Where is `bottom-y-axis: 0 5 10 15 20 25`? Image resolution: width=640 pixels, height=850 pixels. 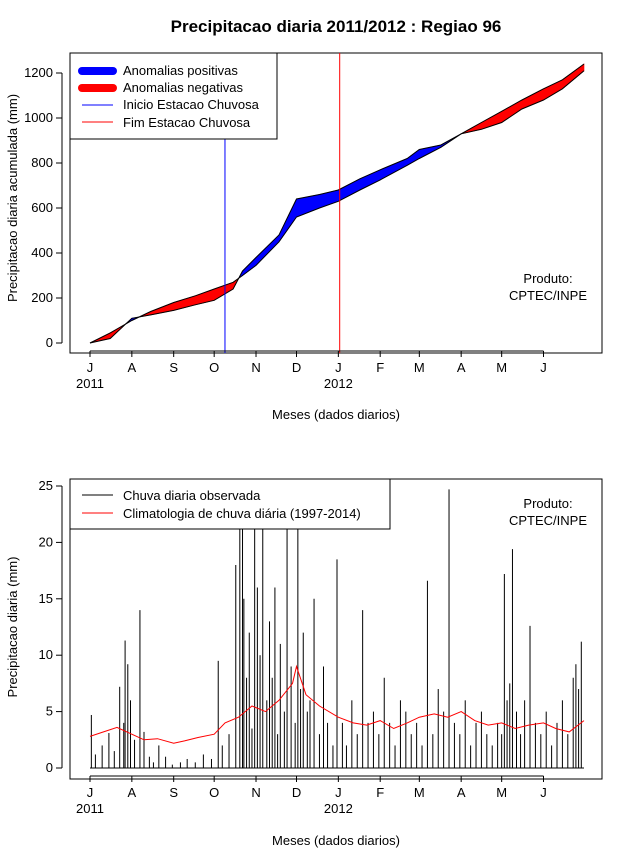
bottom-y-axis: 0 5 10 15 20 25 is located at coordinates (51, 626).